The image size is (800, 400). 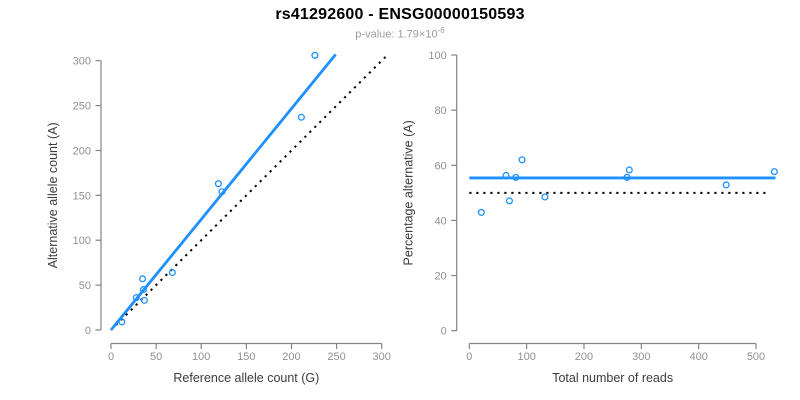 I want to click on x-tick-label: 250, so click(x=336, y=357).